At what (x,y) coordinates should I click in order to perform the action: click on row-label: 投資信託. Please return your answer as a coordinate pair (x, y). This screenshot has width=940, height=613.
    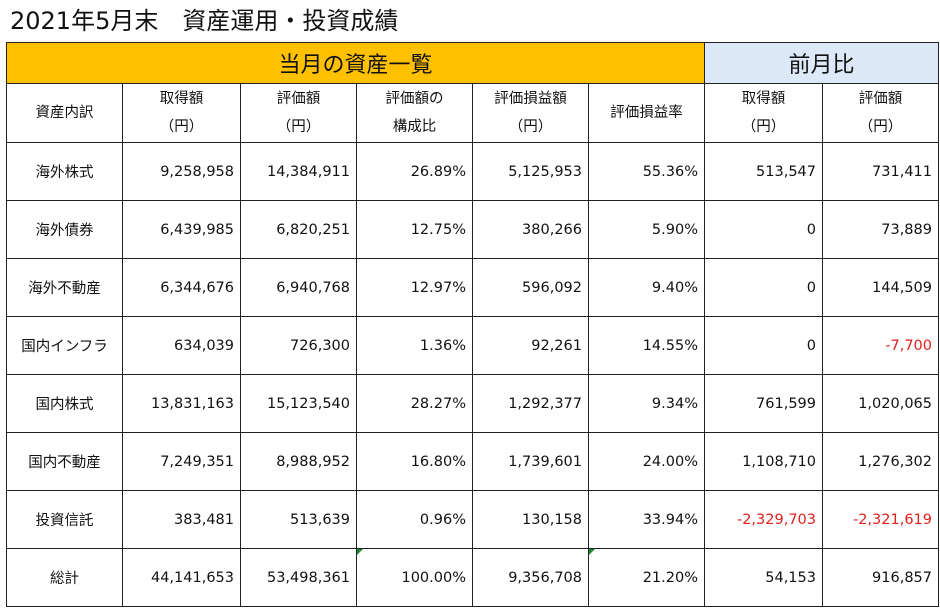
    Looking at the image, I should click on (64, 519).